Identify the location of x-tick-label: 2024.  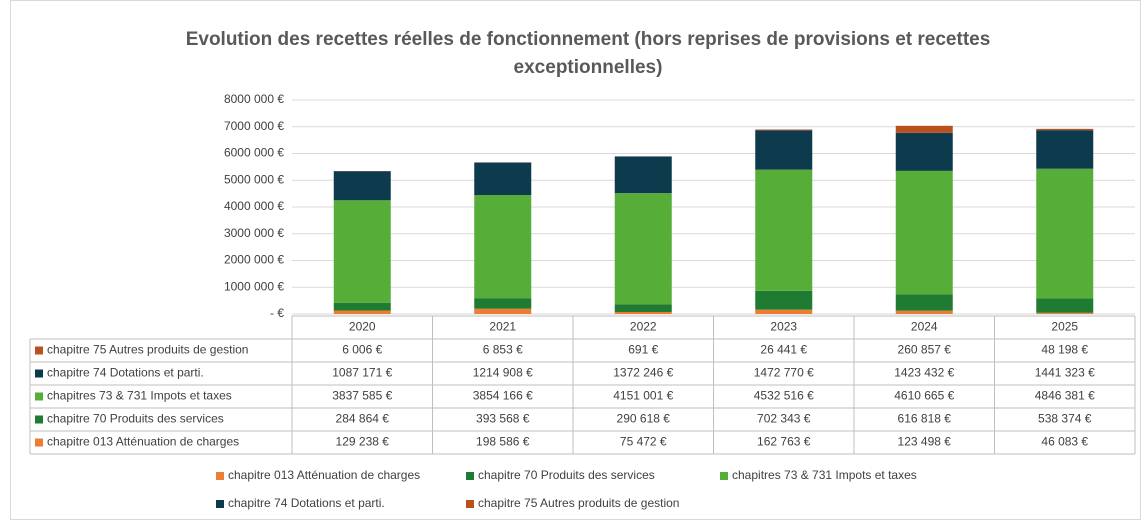
(924, 327).